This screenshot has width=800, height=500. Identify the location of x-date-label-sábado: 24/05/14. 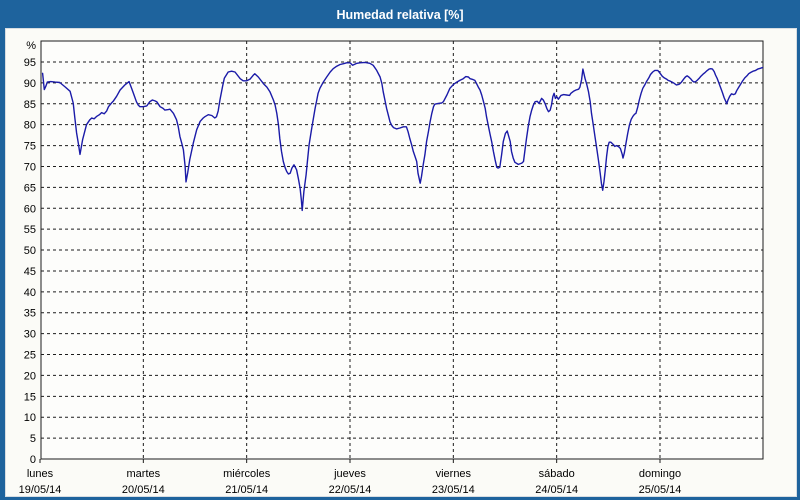
(556, 490).